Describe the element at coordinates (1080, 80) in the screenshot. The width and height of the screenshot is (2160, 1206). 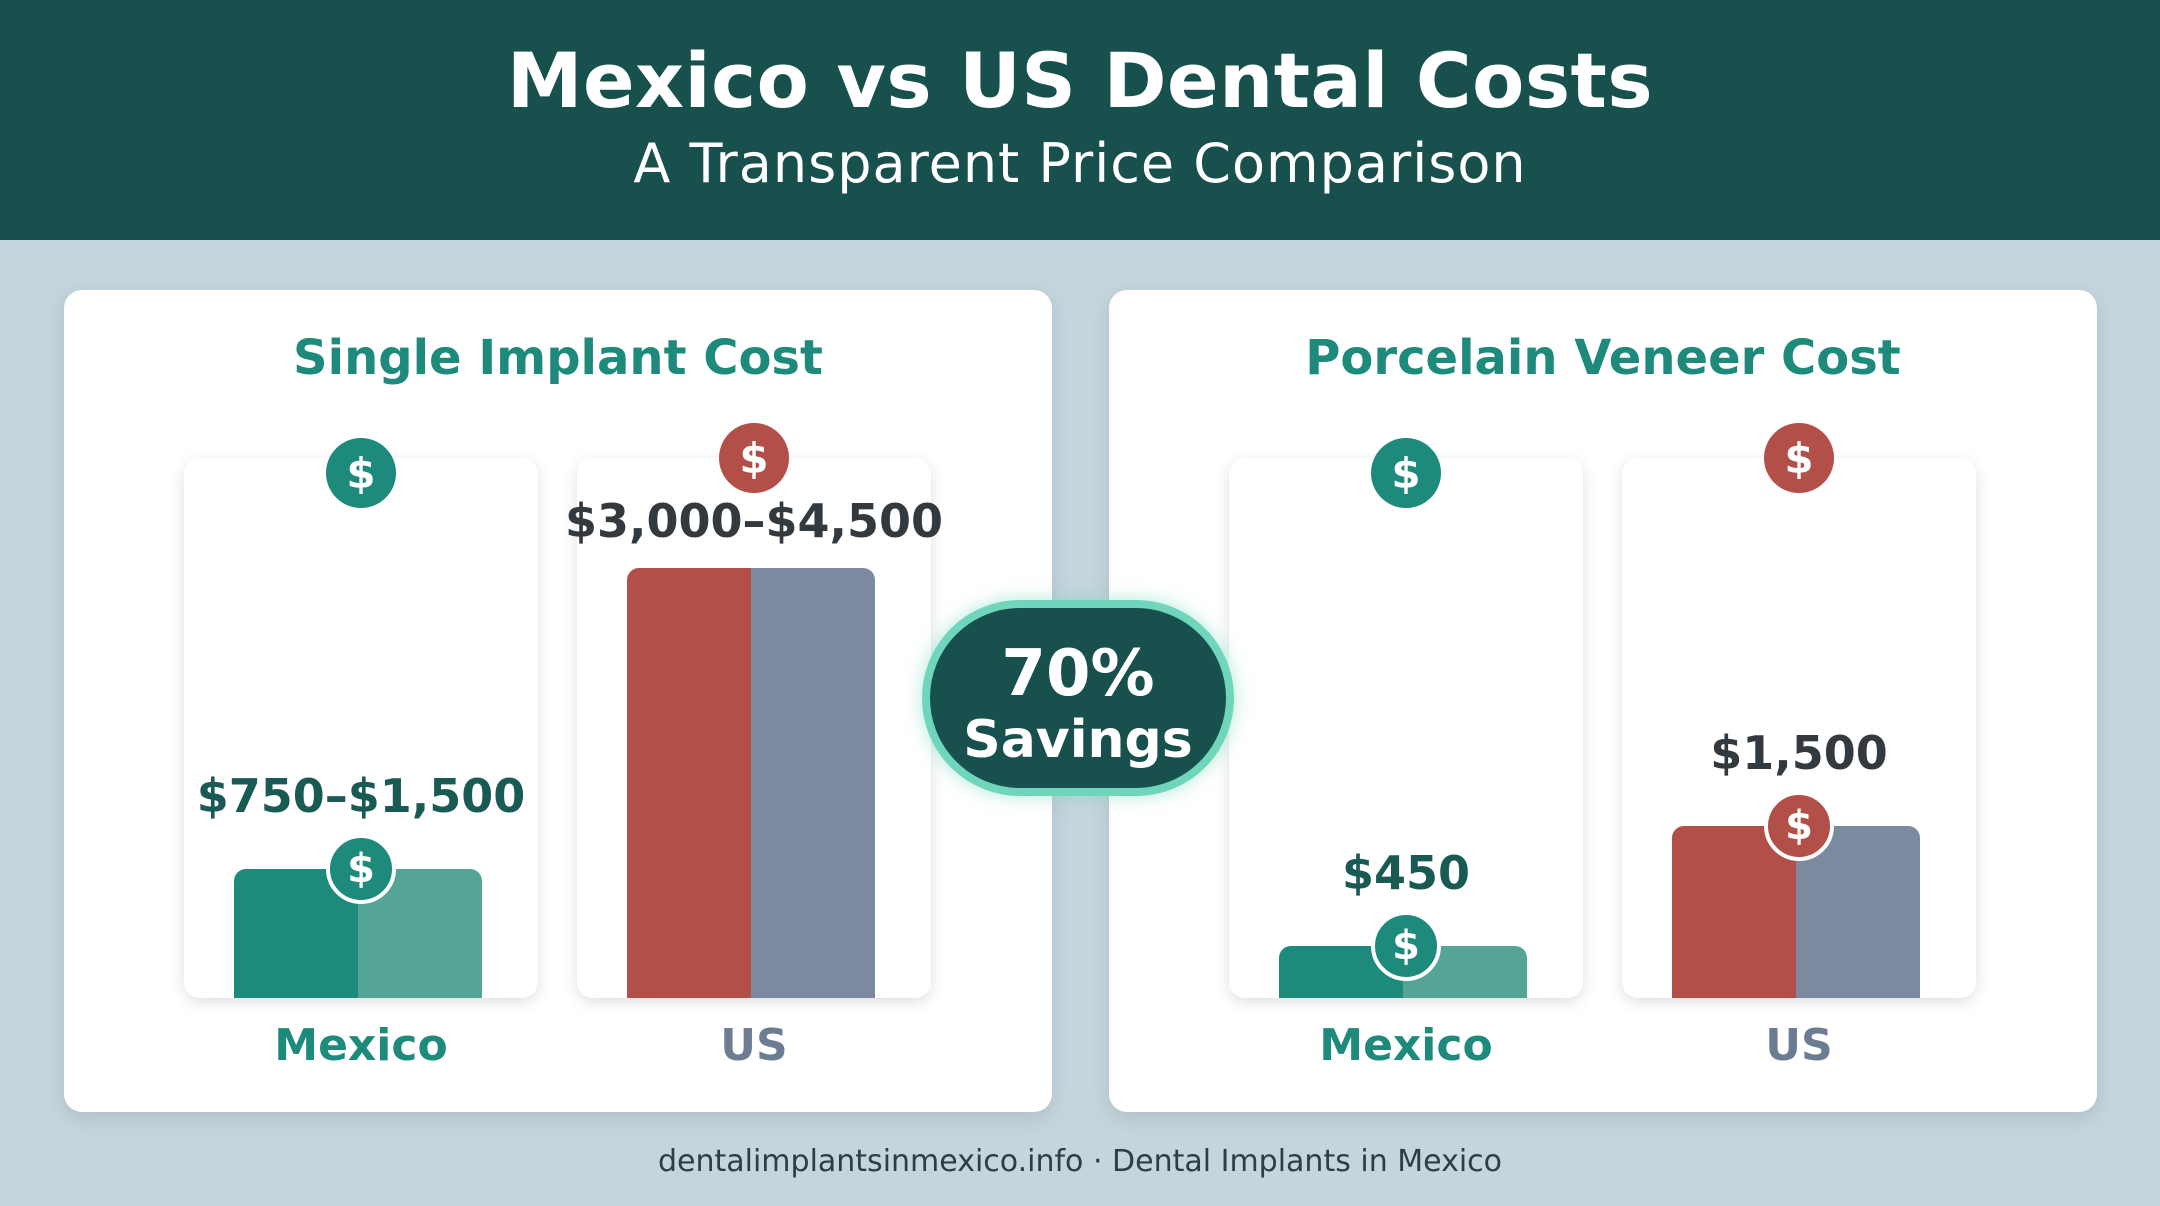
I see `page-title: Mexico vs US Dental Costs` at that location.